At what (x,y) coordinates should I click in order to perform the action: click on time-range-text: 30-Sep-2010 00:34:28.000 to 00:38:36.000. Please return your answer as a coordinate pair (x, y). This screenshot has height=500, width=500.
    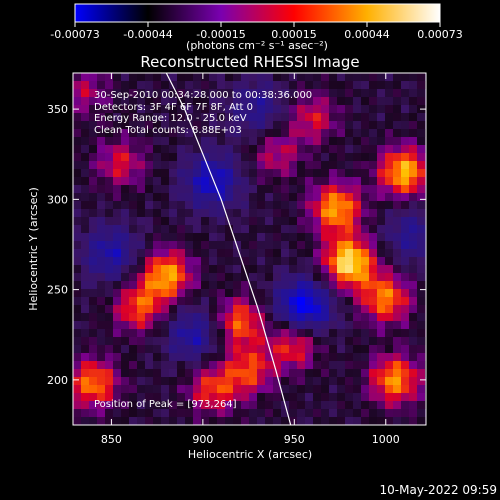
    Looking at the image, I should click on (203, 95).